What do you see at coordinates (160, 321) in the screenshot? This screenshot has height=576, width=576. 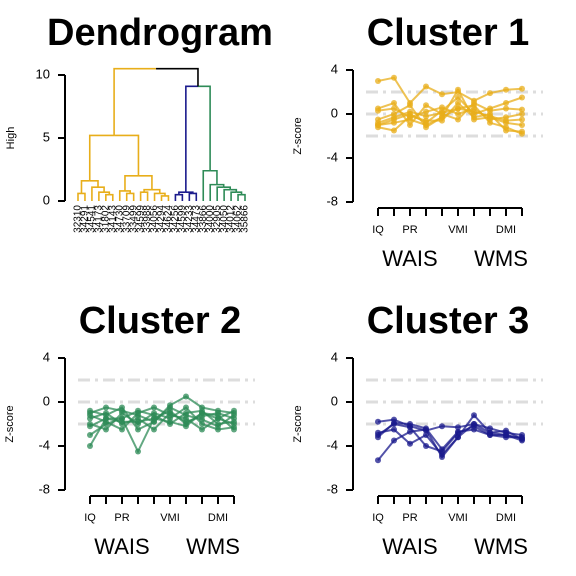 I see `chart-title: Cluster 2` at bounding box center [160, 321].